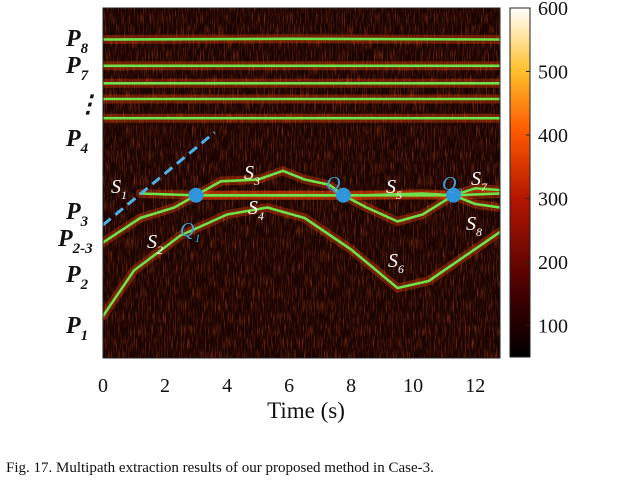 Image resolution: width=626 pixels, height=491 pixels. What do you see at coordinates (155, 244) in the screenshot?
I see `segment-label-s2: S2` at bounding box center [155, 244].